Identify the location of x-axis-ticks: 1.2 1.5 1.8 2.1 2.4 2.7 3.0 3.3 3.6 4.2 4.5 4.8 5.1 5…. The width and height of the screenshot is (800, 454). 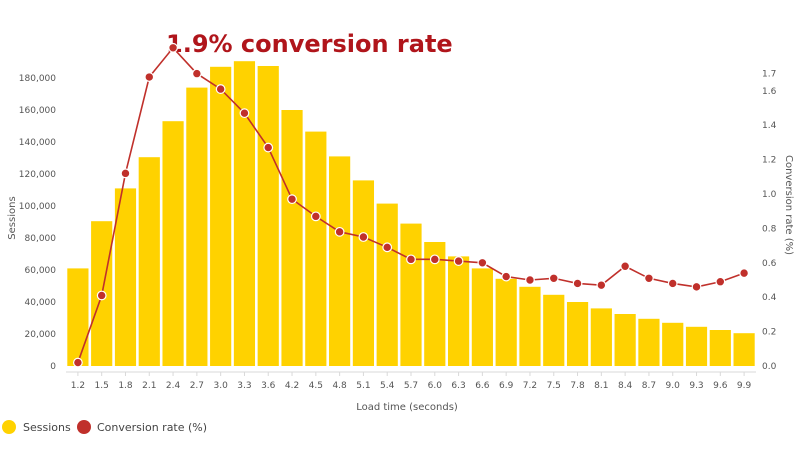
(411, 381).